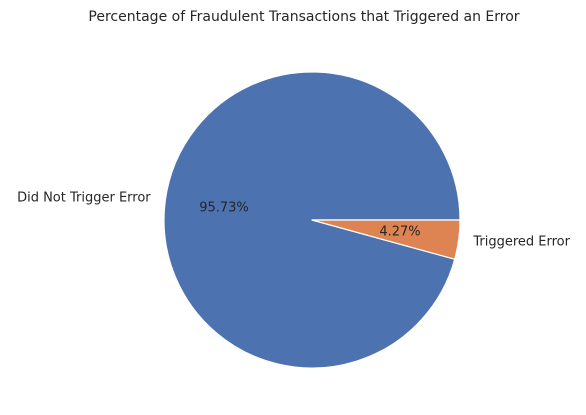 The width and height of the screenshot is (586, 415). What do you see at coordinates (84, 198) in the screenshot?
I see `slice-category-label-1: Did Not Trigger Error` at bounding box center [84, 198].